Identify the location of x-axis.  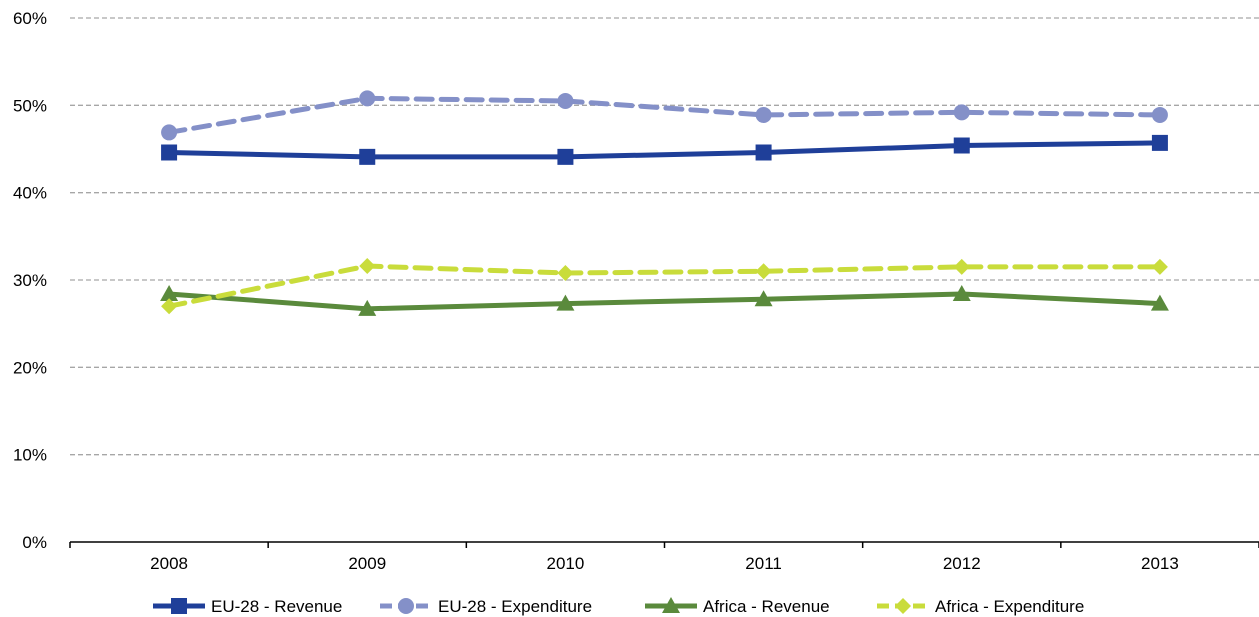
(664, 544).